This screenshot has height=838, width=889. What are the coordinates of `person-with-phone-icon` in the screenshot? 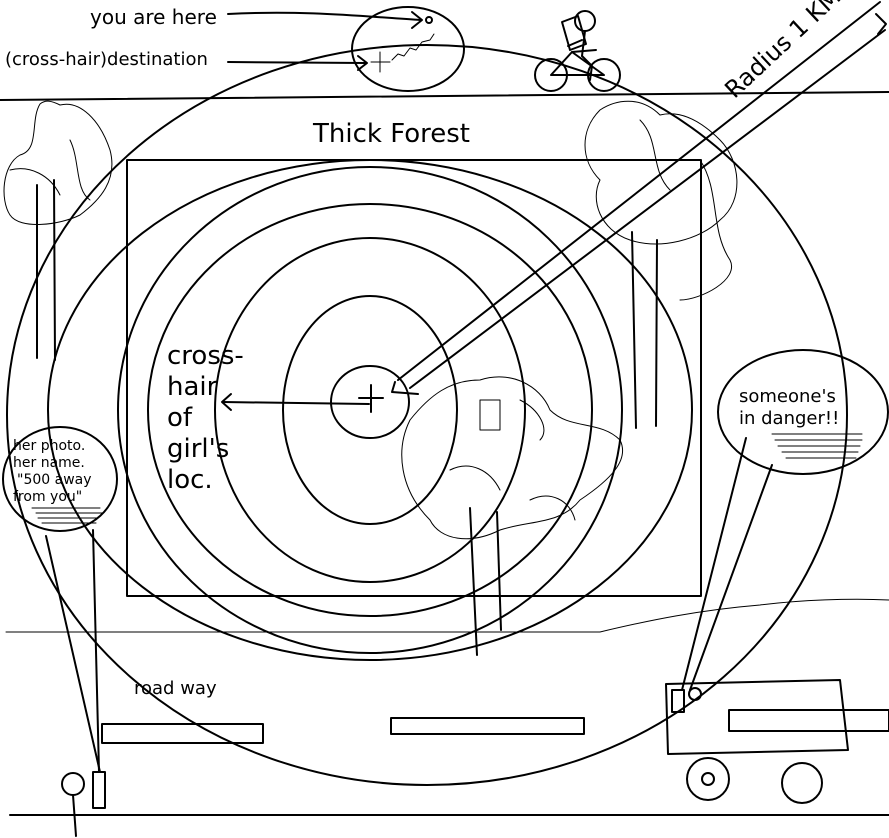 It's located at (75, 683).